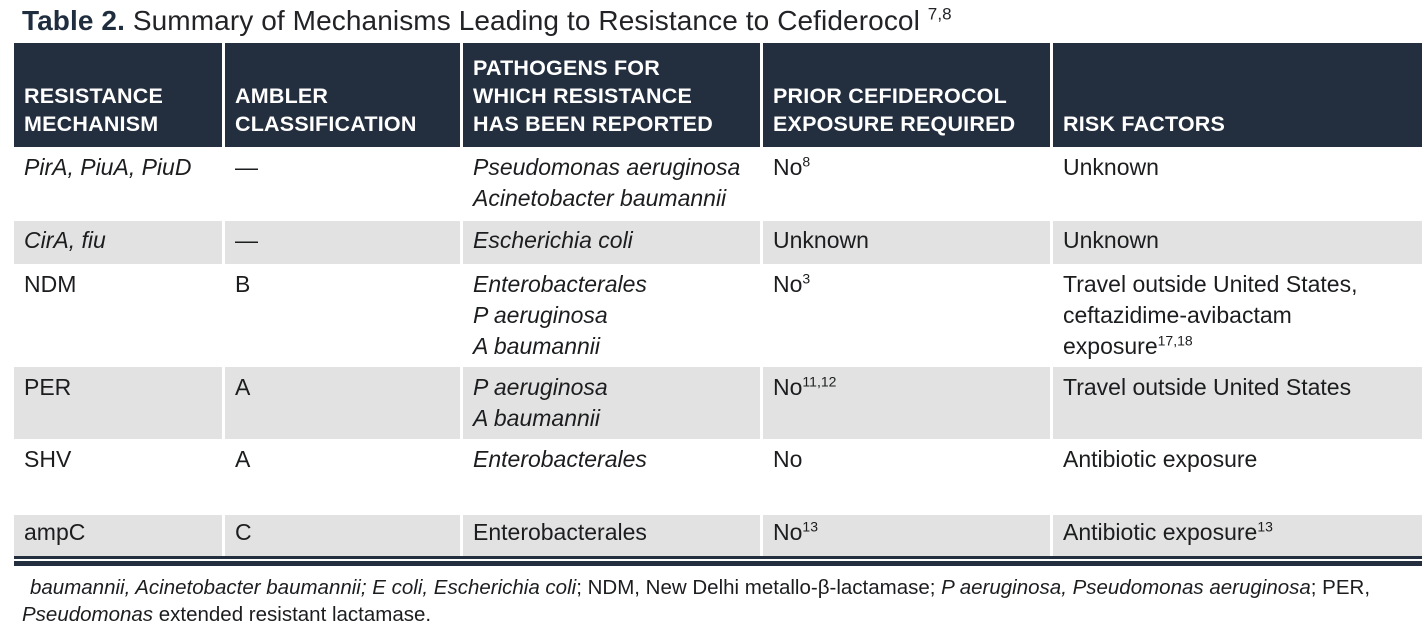  Describe the element at coordinates (48, 387) in the screenshot. I see `cell-resistance-mechanism: PER` at that location.